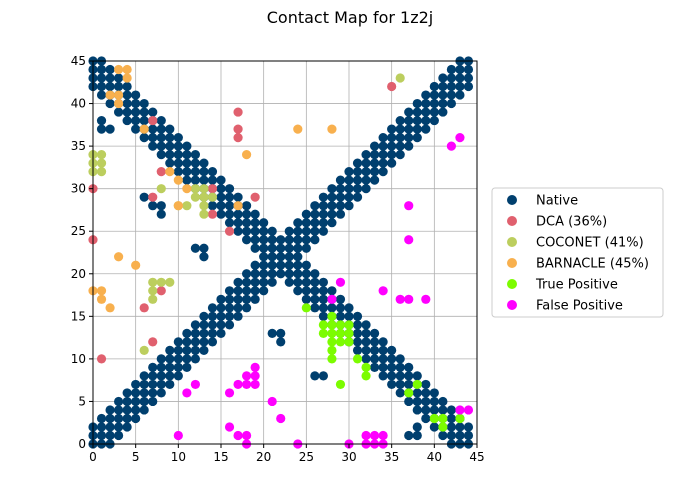 Image resolution: width=700 pixels, height=504 pixels. I want to click on y-tick-label: 40, so click(78, 104).